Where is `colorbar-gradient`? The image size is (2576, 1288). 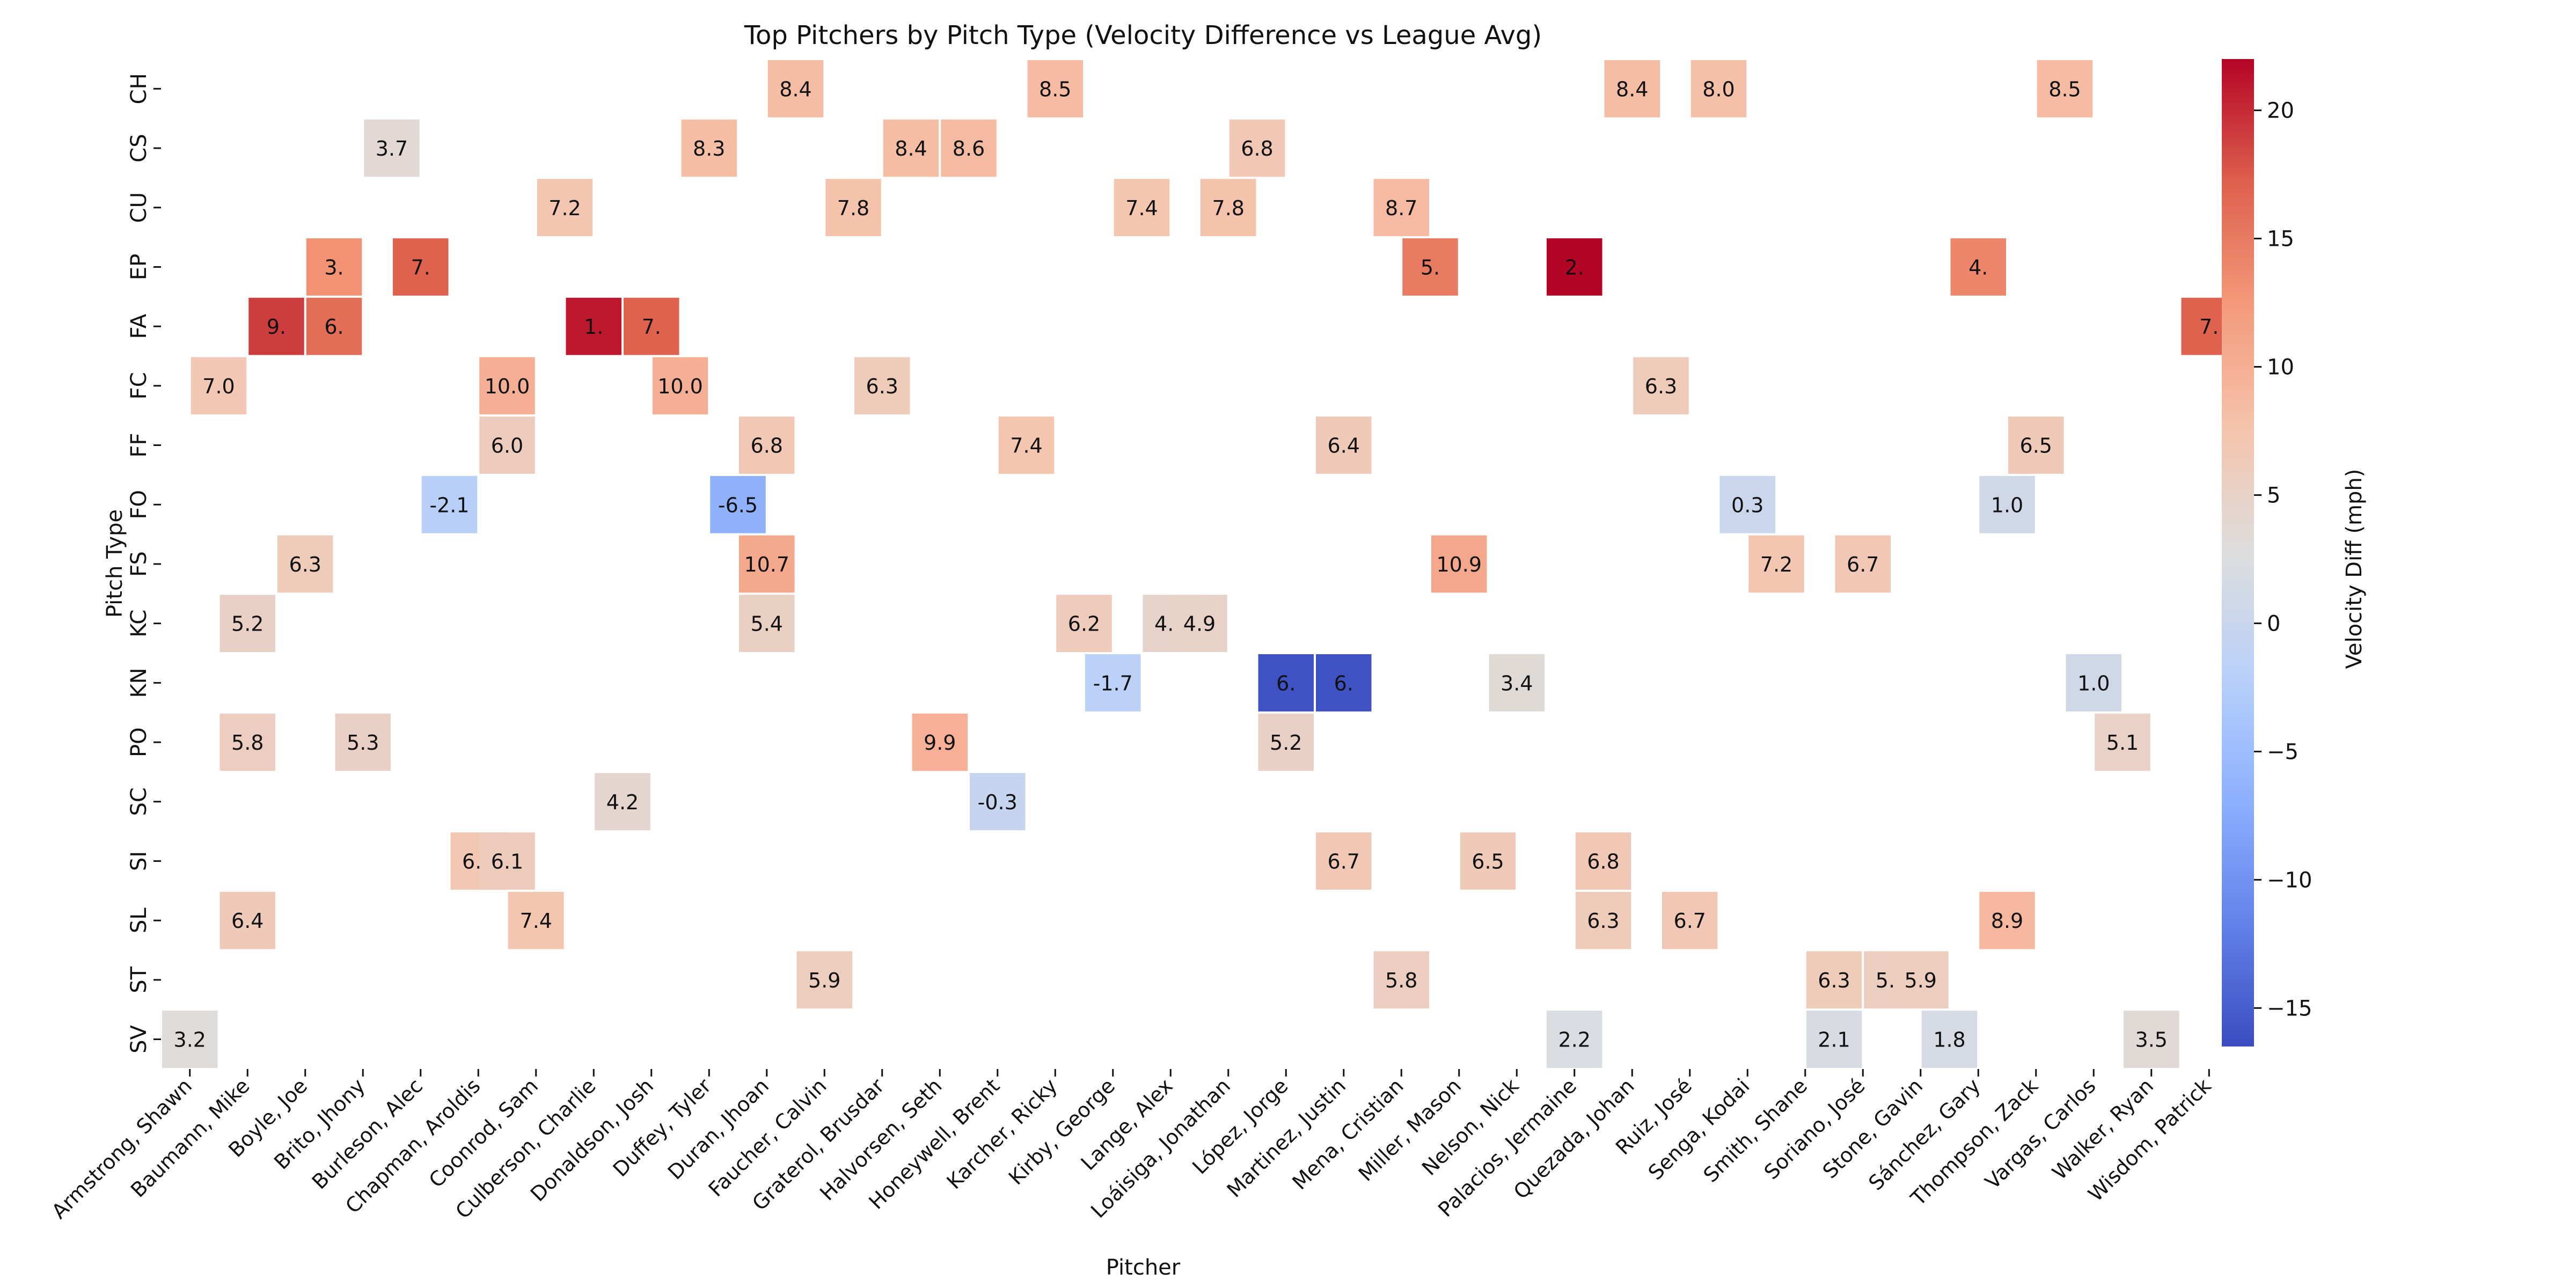
colorbar-gradient is located at coordinates (2238, 552).